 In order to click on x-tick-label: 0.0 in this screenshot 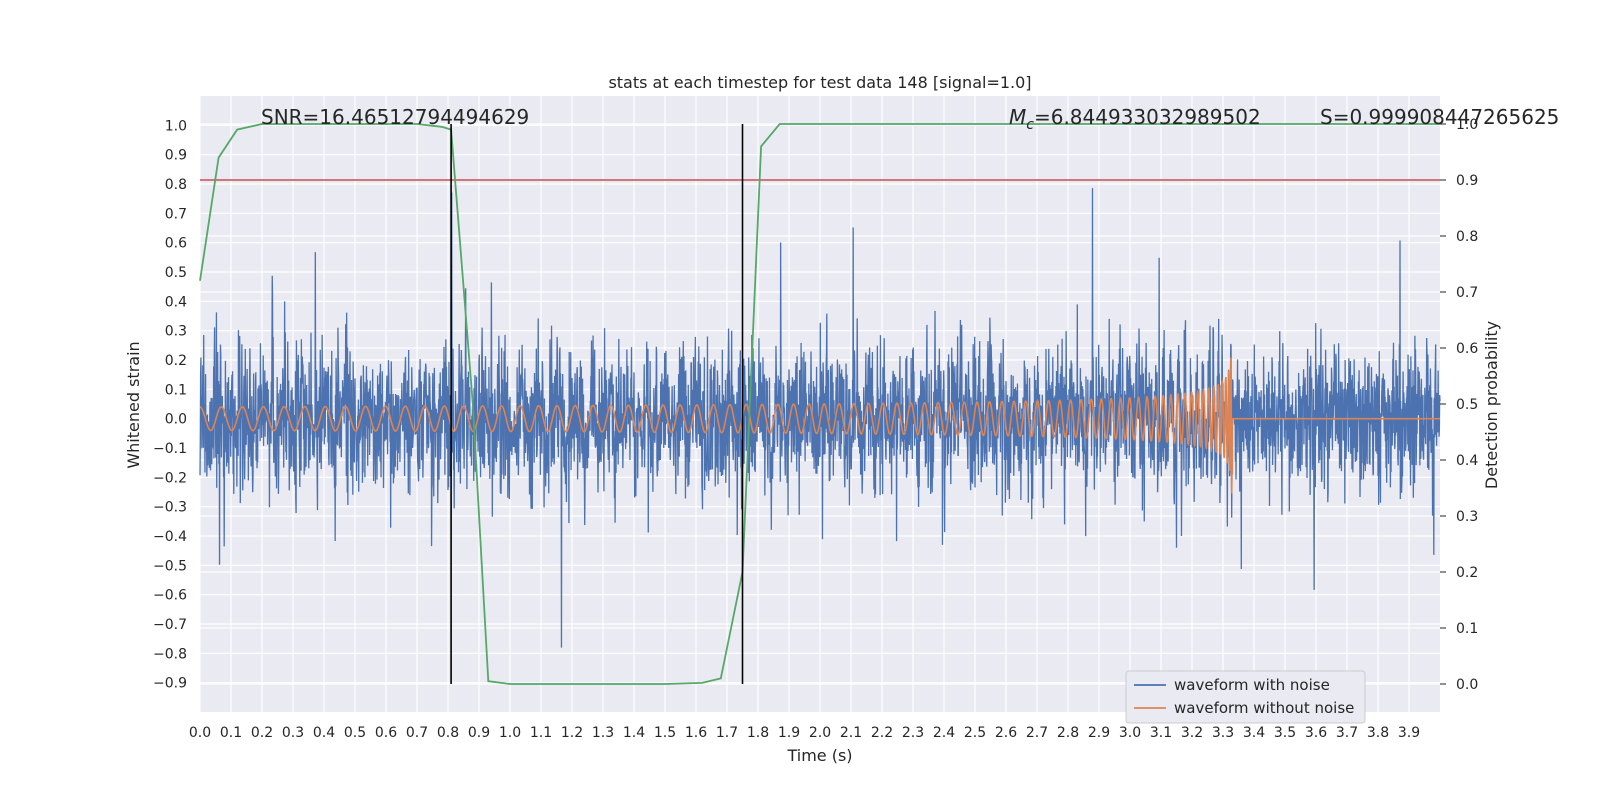, I will do `click(200, 733)`.